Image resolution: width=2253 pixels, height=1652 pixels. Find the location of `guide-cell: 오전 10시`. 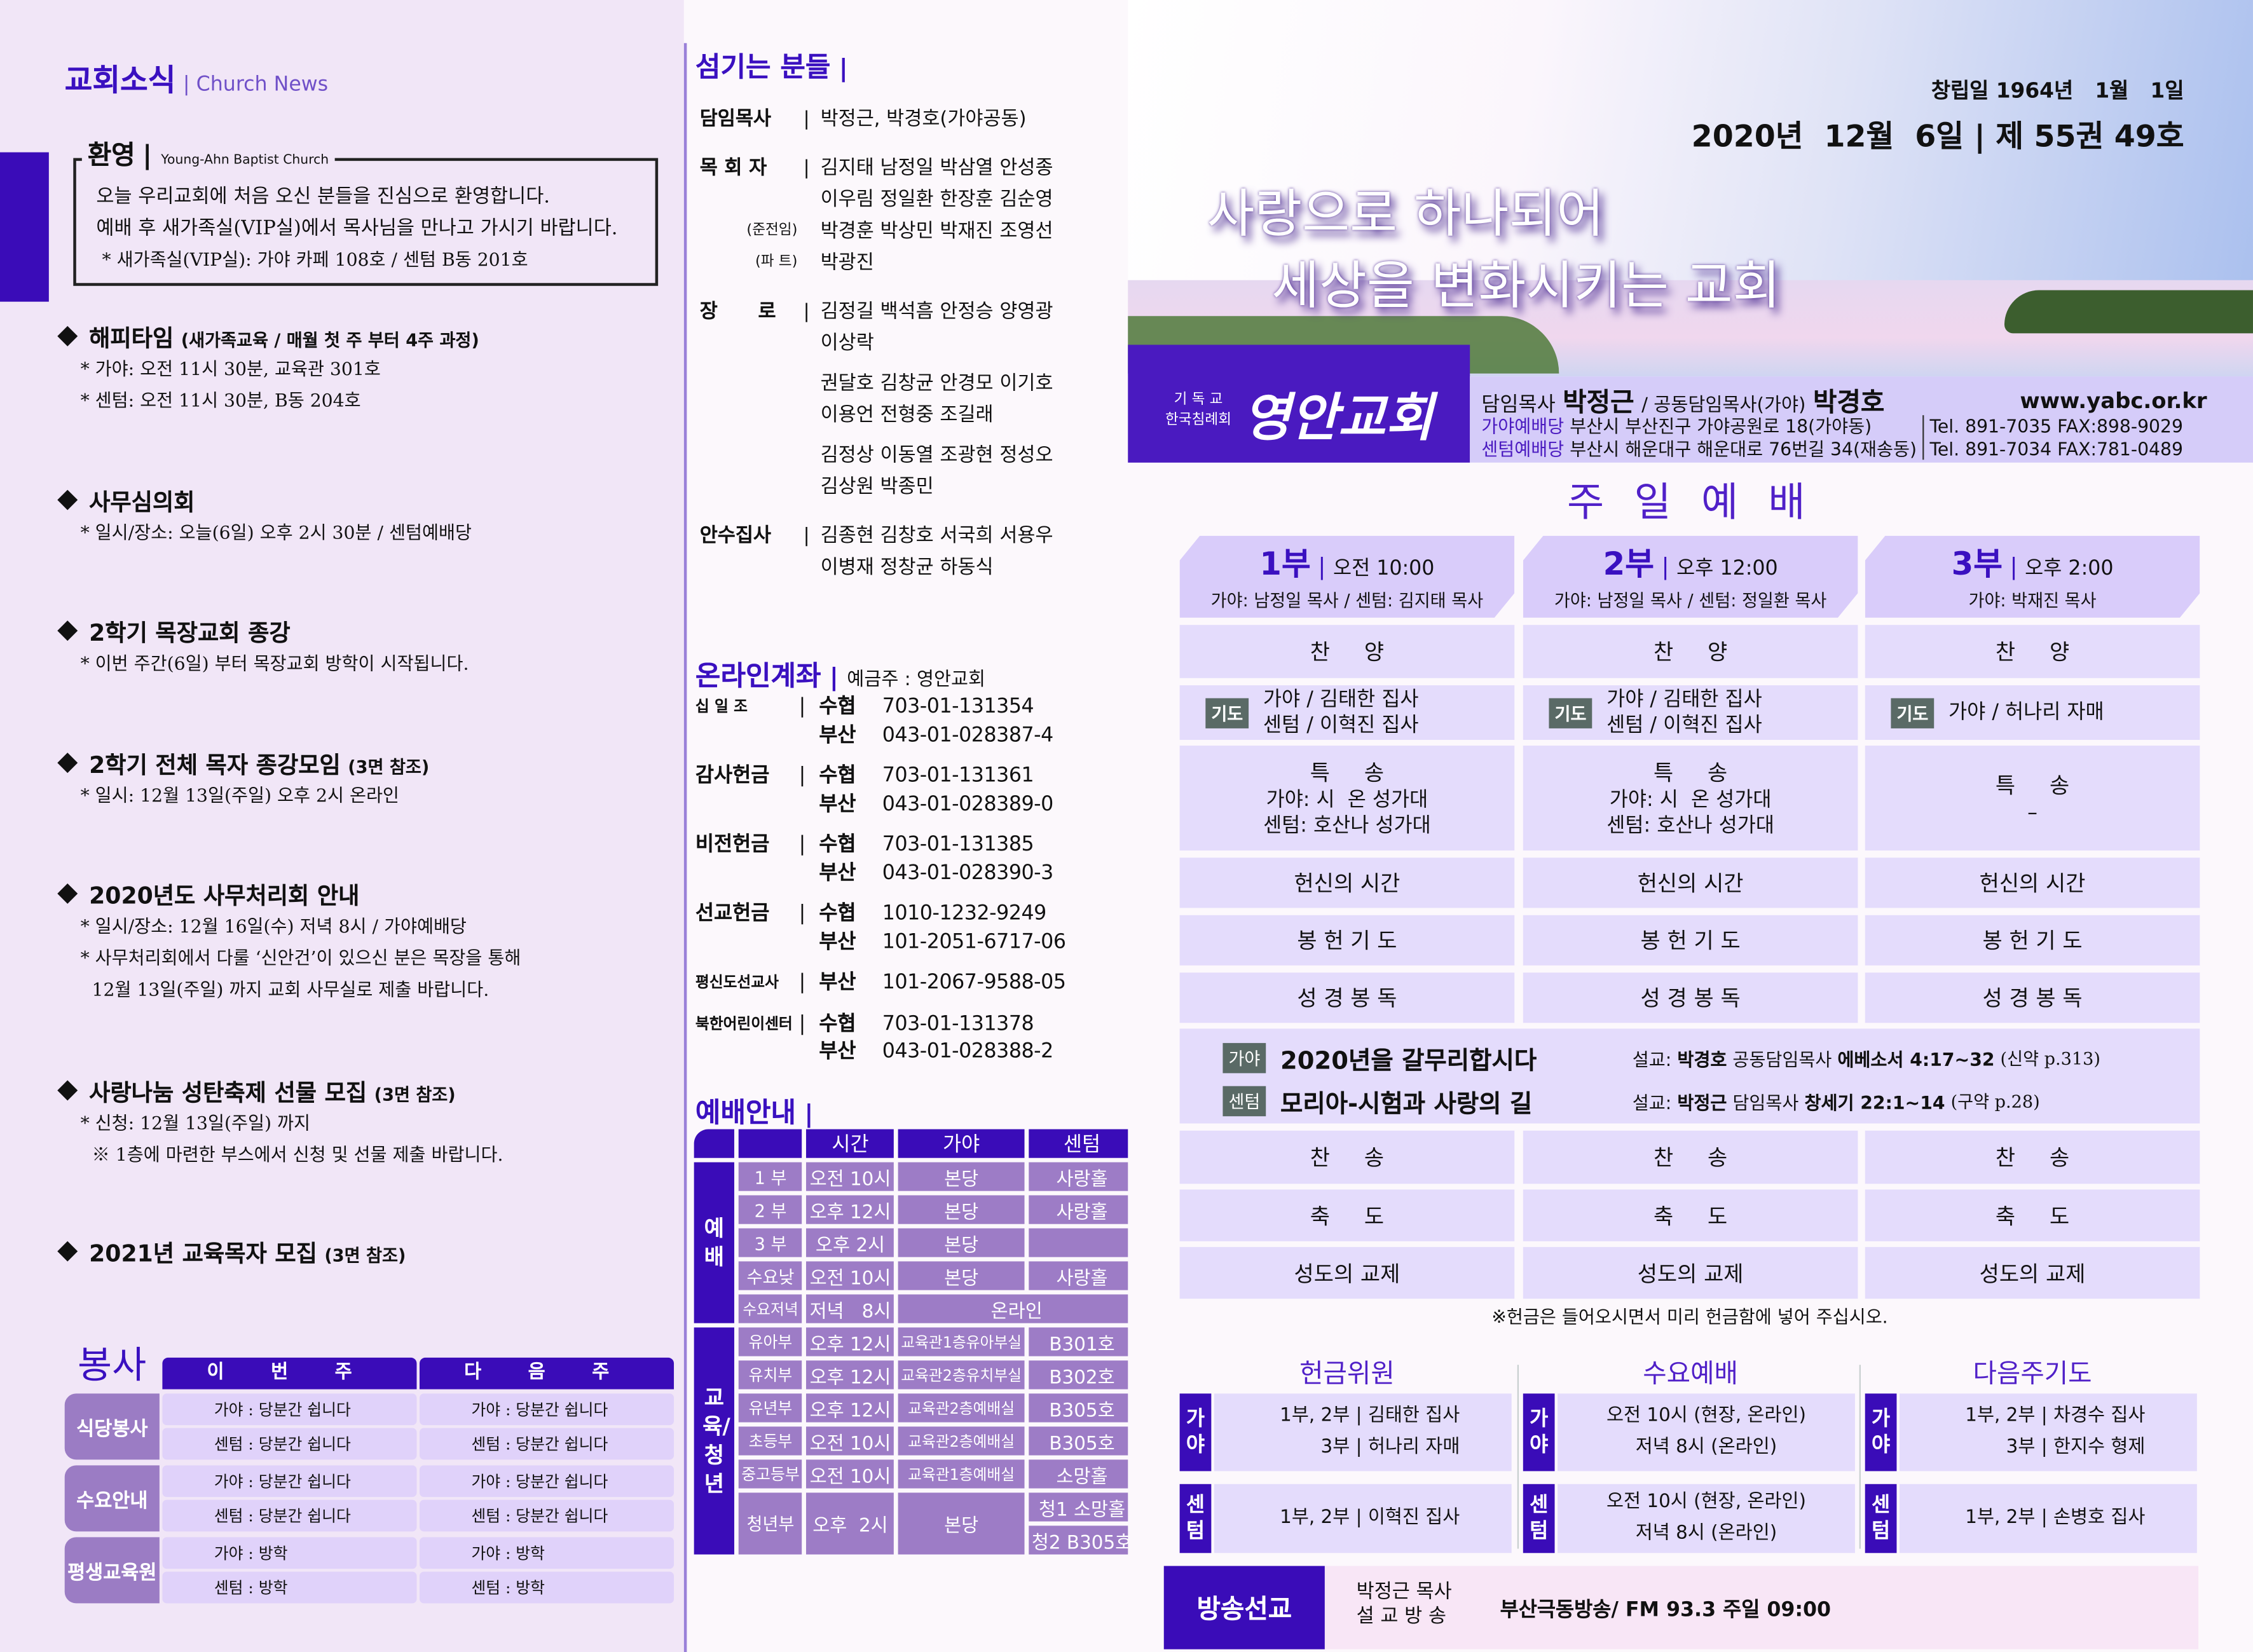

guide-cell: 오전 10시 is located at coordinates (850, 1474).